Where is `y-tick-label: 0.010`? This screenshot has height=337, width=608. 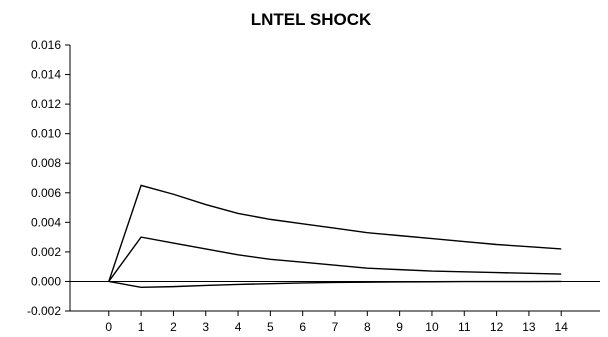 y-tick-label: 0.010 is located at coordinates (46, 134).